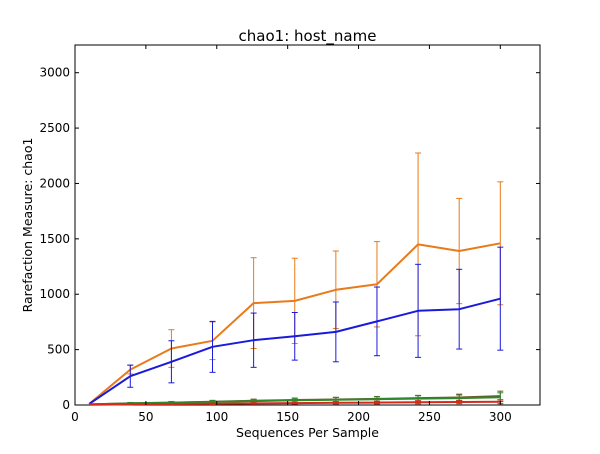 The height and width of the screenshot is (454, 600). What do you see at coordinates (308, 36) in the screenshot?
I see `chart-title: chao1: host_name` at bounding box center [308, 36].